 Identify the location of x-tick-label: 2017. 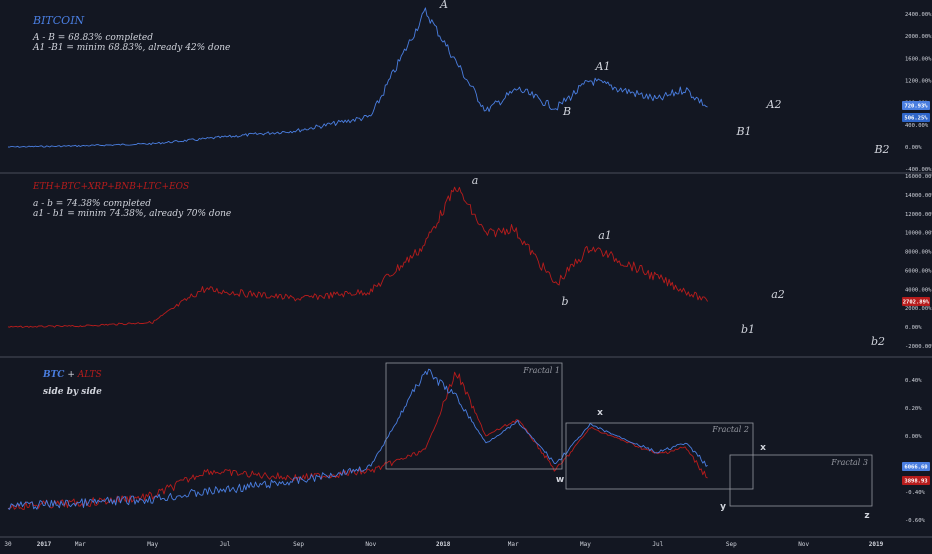
(44, 544).